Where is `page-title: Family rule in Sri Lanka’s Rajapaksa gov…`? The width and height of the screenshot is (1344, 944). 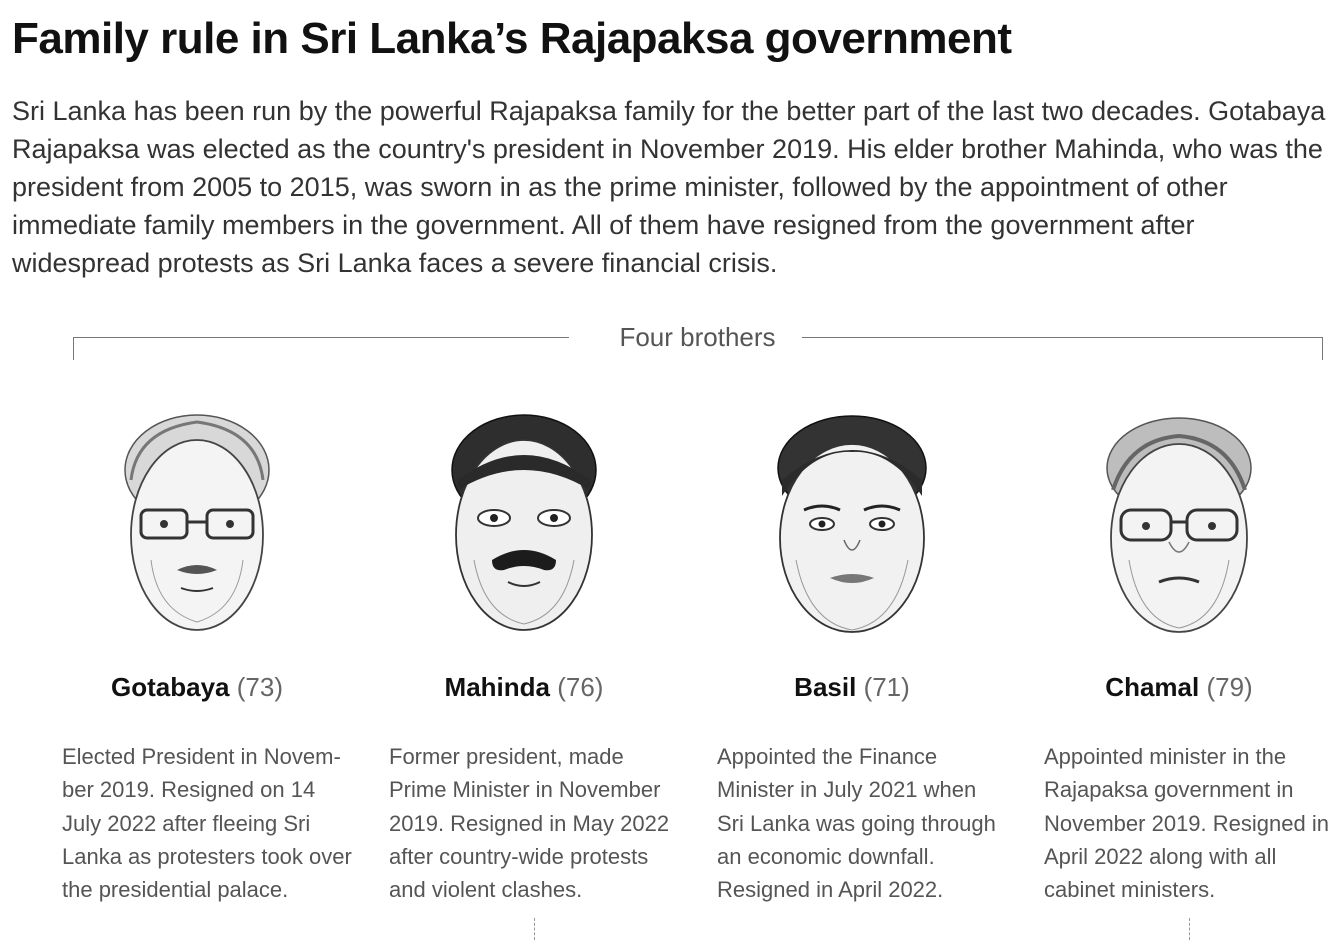
page-title: Family rule in Sri Lanka’s Rajapaksa gov… is located at coordinates (512, 38).